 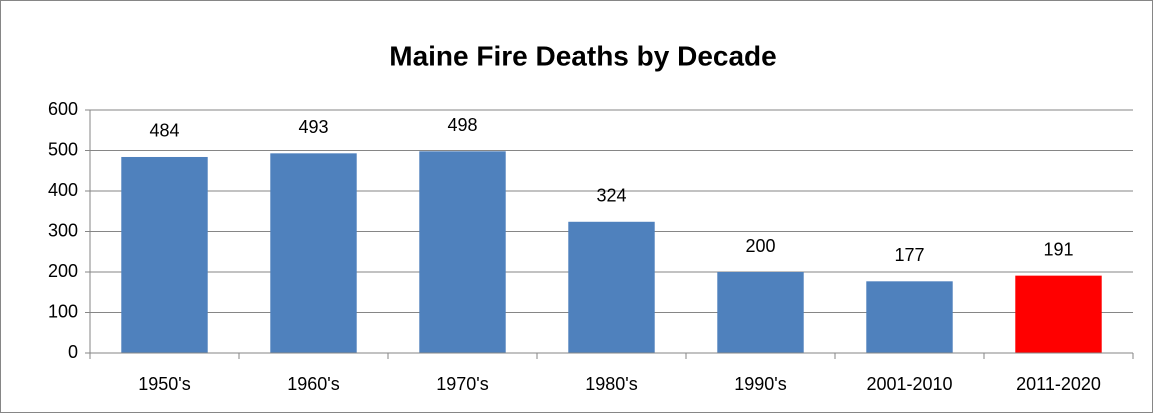 I want to click on x-tick-label: 1980's, so click(x=611, y=384).